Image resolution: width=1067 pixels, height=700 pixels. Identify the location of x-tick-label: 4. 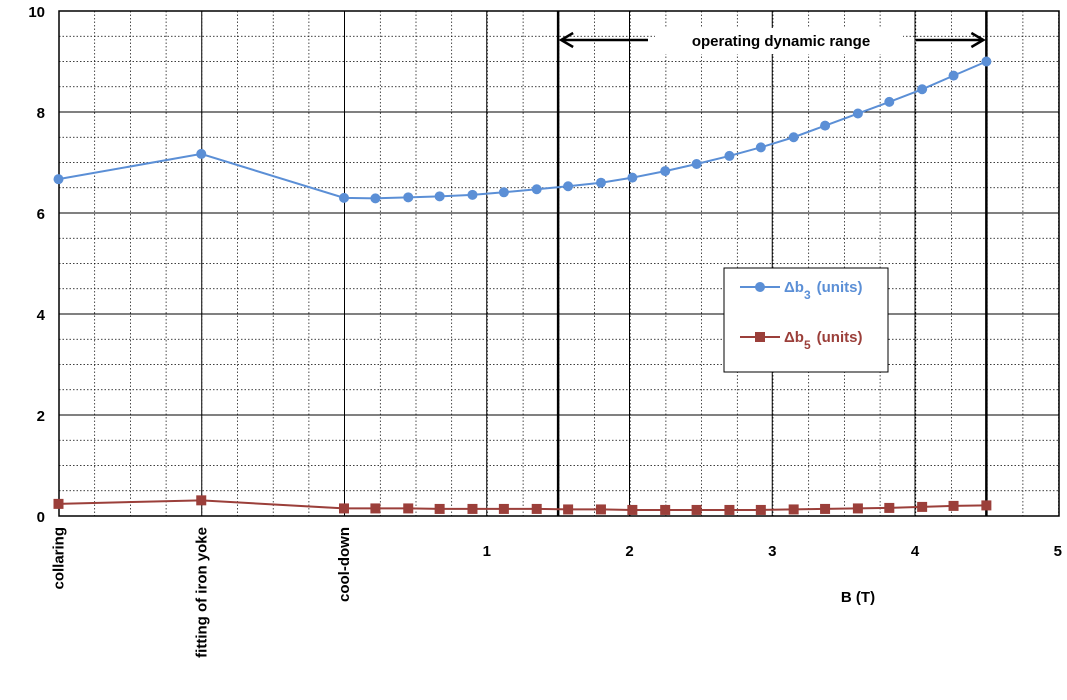
(915, 551).